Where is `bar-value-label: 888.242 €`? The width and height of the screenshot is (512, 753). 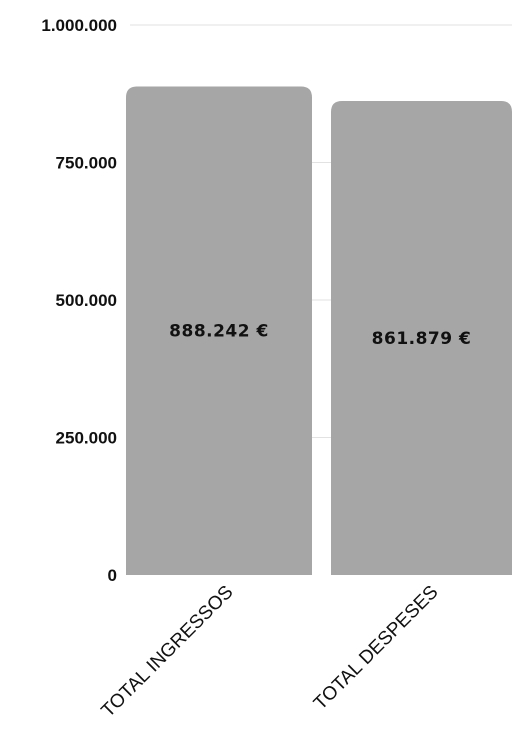
bar-value-label: 888.242 € is located at coordinates (219, 332).